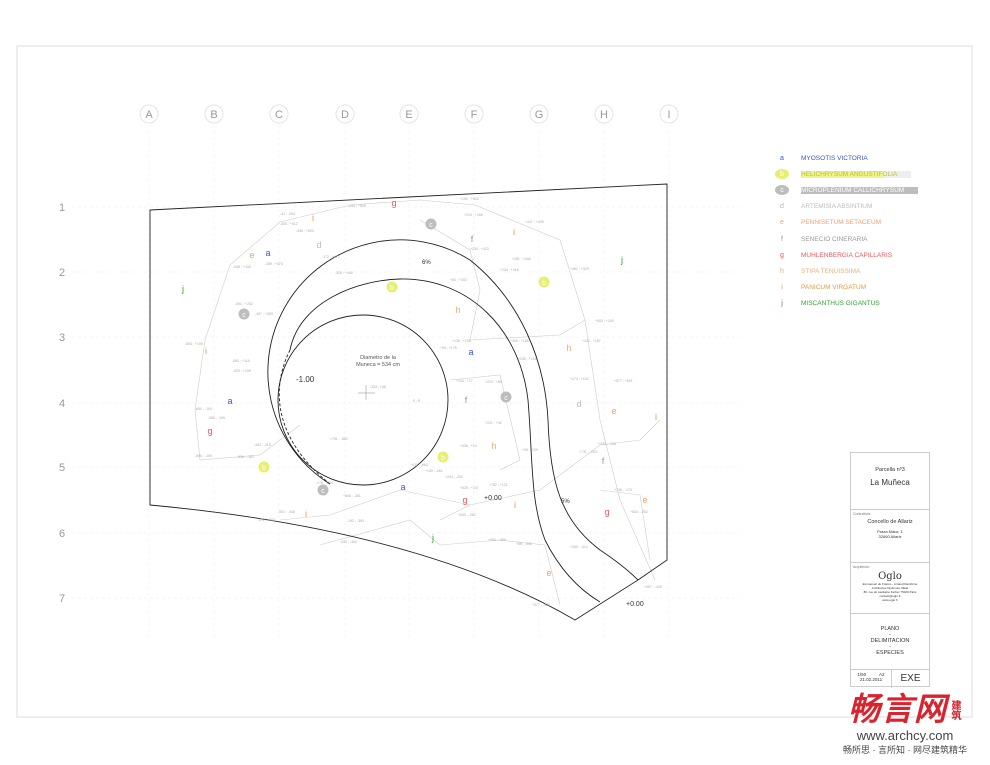  I want to click on plant-marker-g: g, so click(209, 431).